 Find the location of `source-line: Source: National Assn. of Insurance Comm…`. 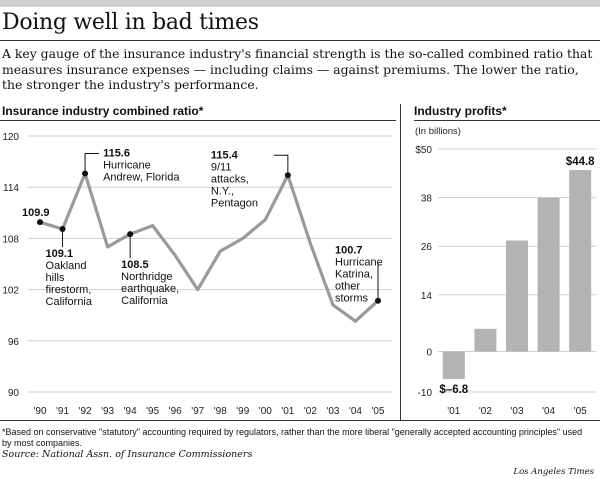

source-line: Source: National Assn. of Insurance Comm… is located at coordinates (127, 454).